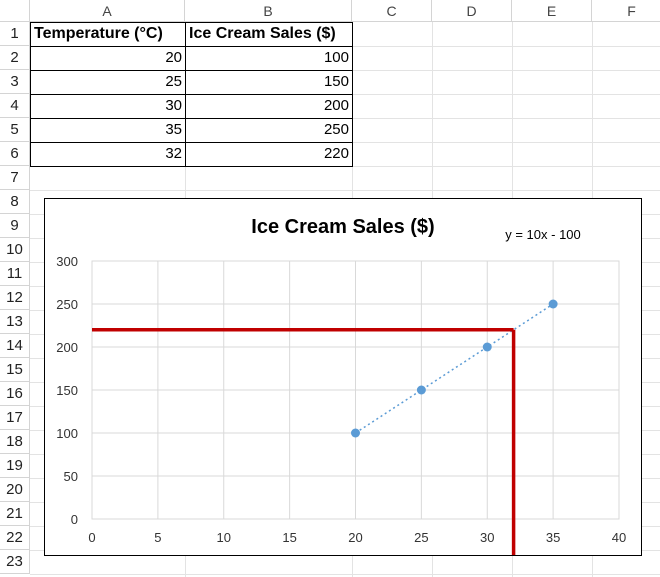 This screenshot has width=660, height=577. What do you see at coordinates (15, 370) in the screenshot?
I see `row-header-15: 15` at bounding box center [15, 370].